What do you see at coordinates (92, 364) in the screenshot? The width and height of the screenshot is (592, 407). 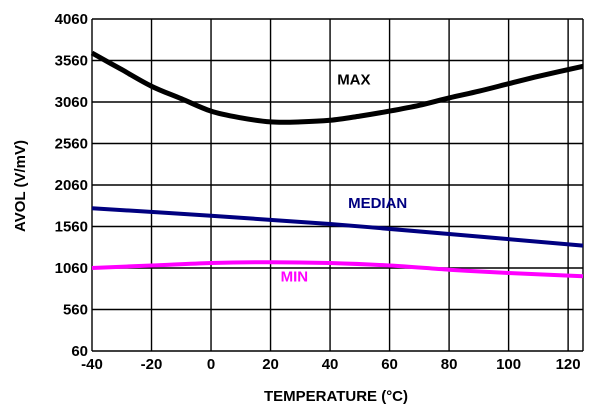 I see `x-tick-label: -40` at bounding box center [92, 364].